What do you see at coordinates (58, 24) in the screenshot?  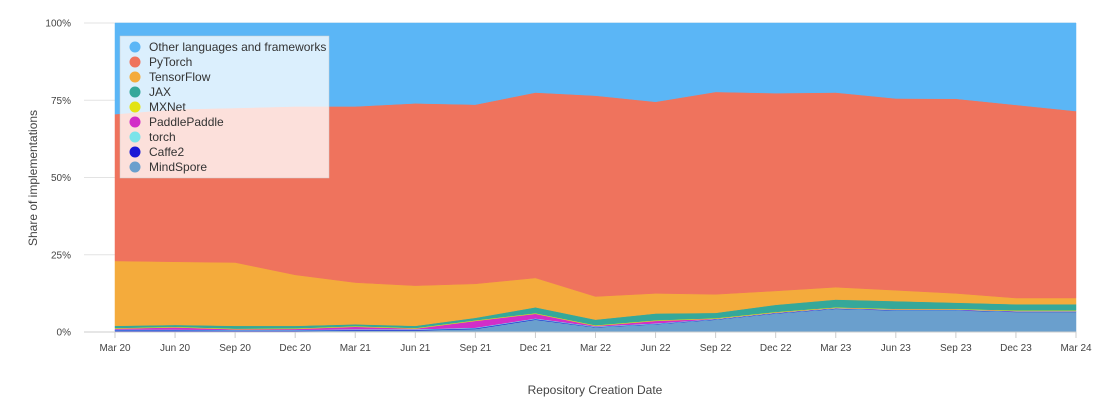 I see `y-tick-label: 100%` at bounding box center [58, 24].